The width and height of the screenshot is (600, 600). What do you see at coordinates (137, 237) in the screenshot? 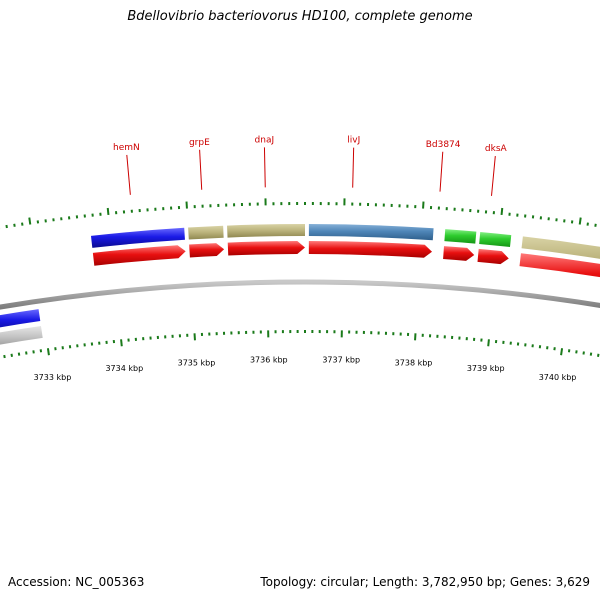
I see `feature-hemN` at bounding box center [137, 237].